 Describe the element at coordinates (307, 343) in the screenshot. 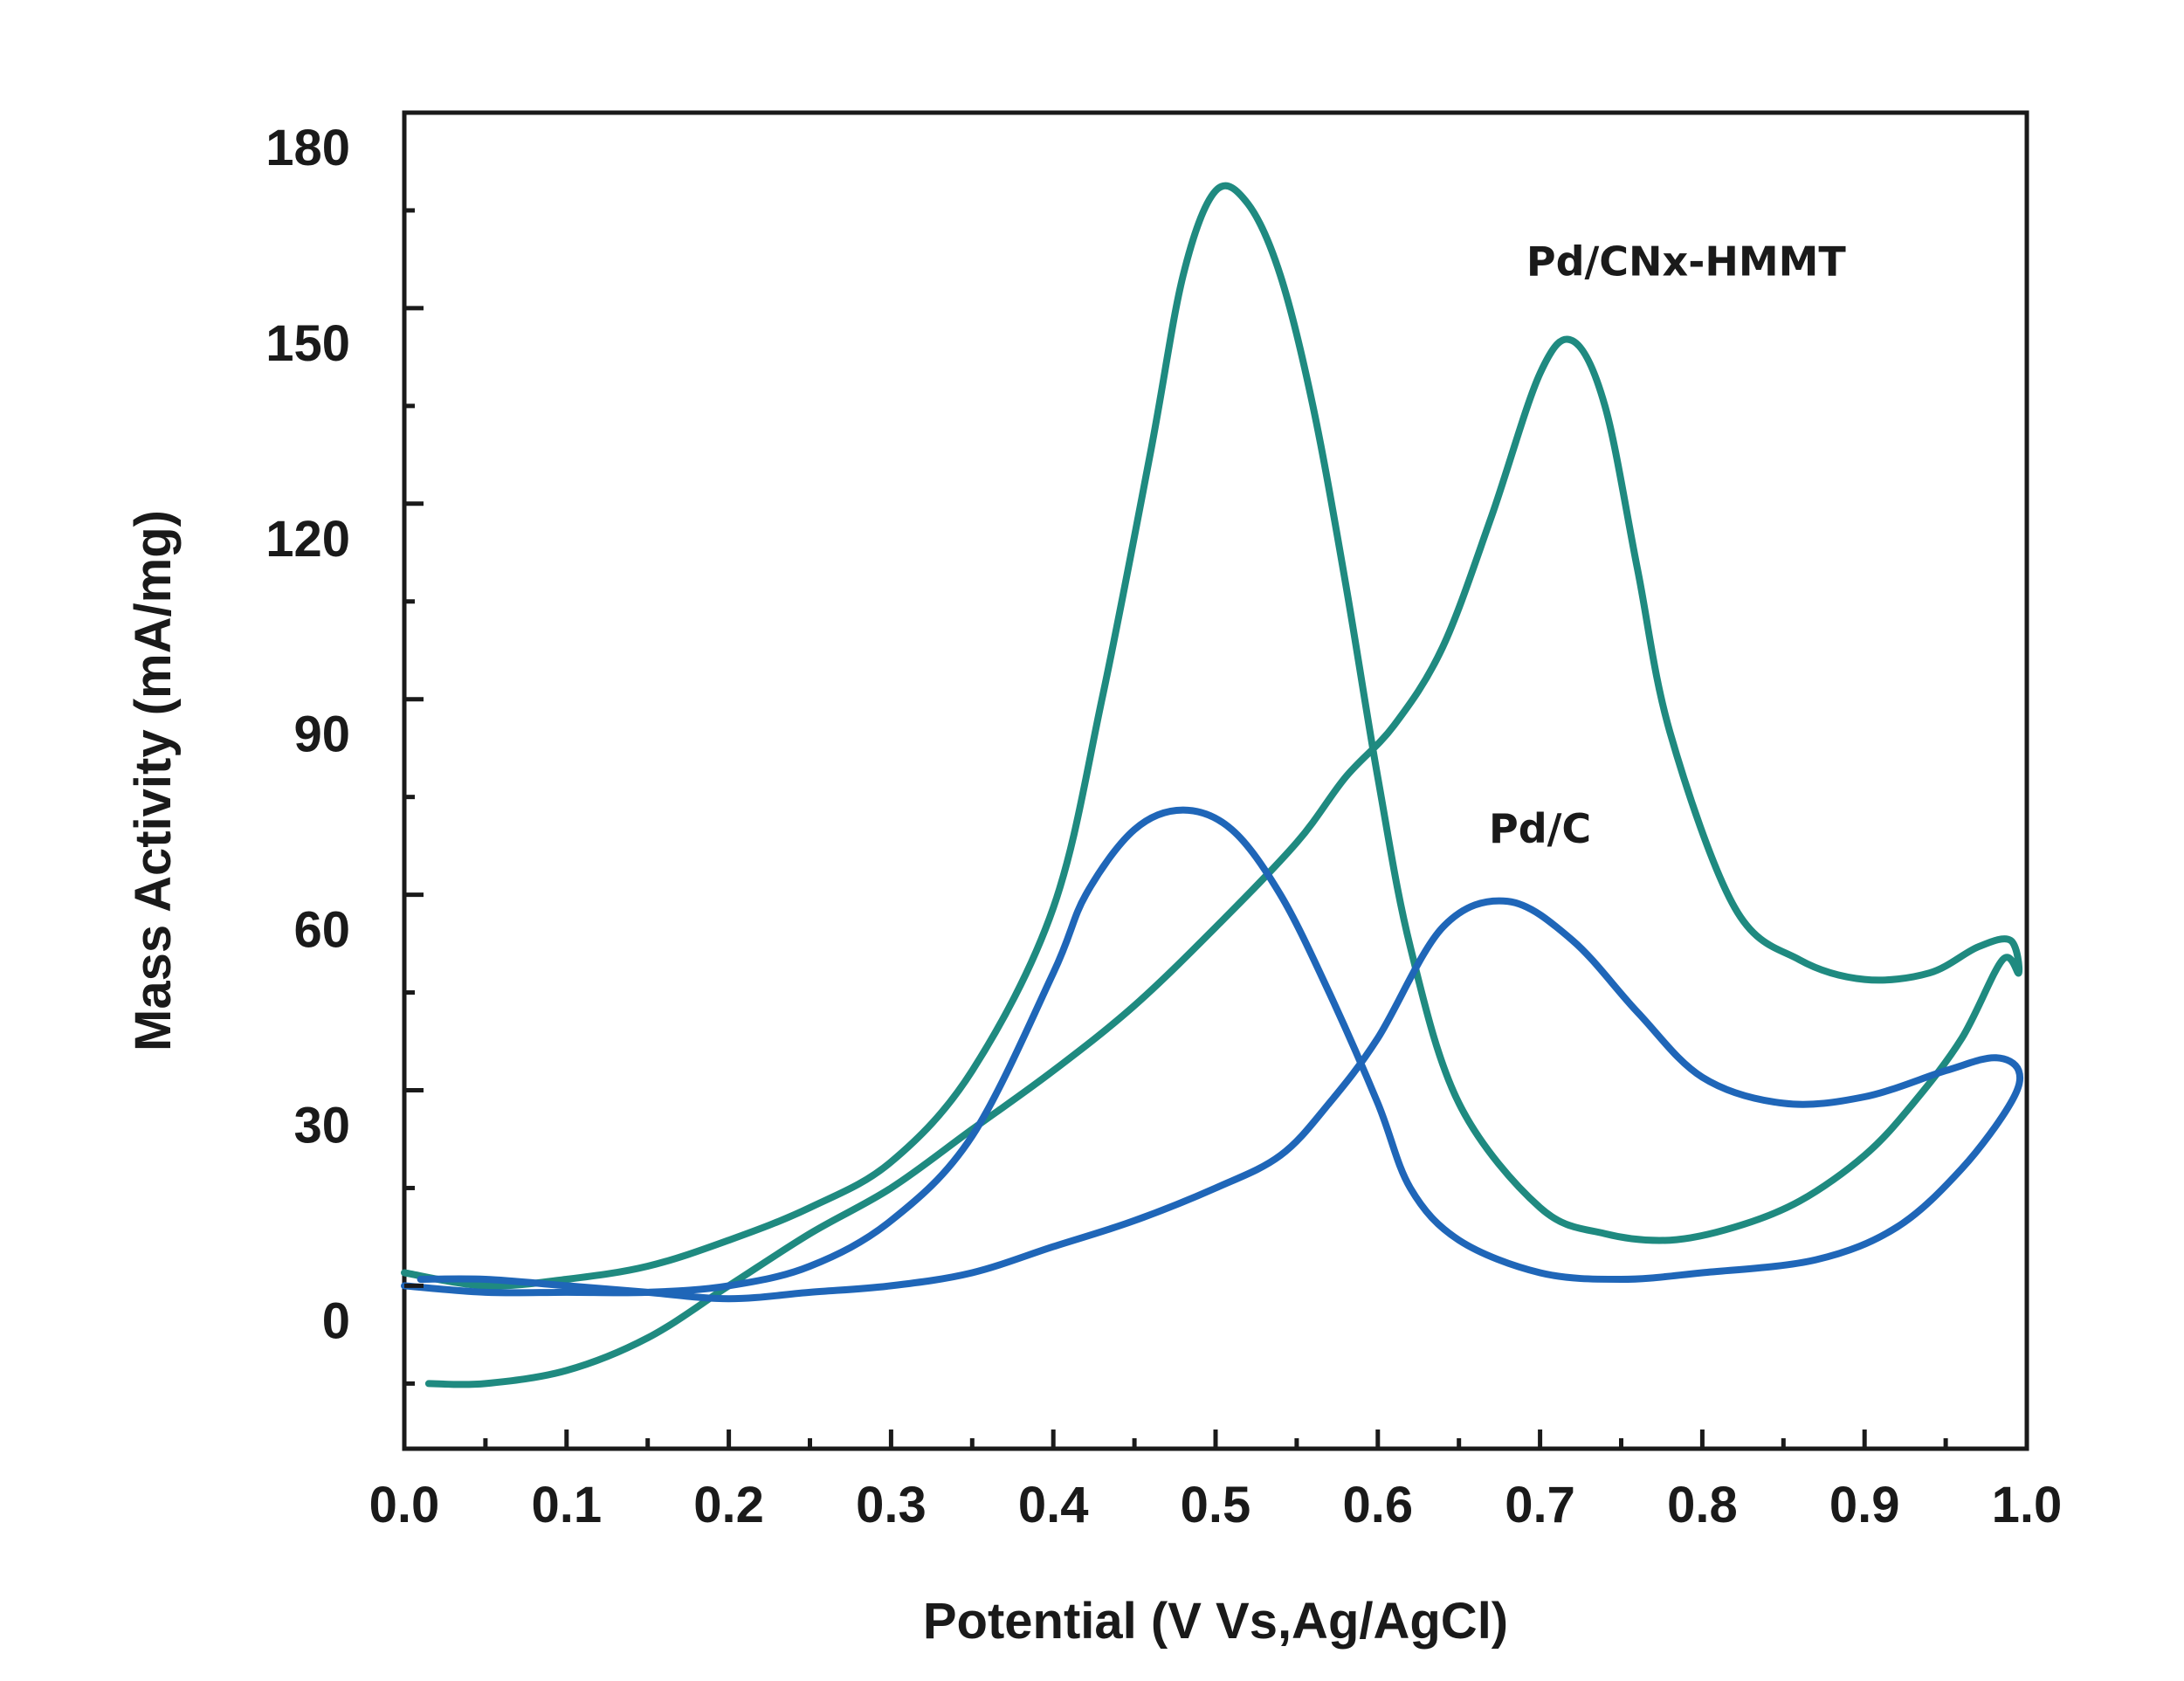

I see `y-tick-label: 150` at that location.